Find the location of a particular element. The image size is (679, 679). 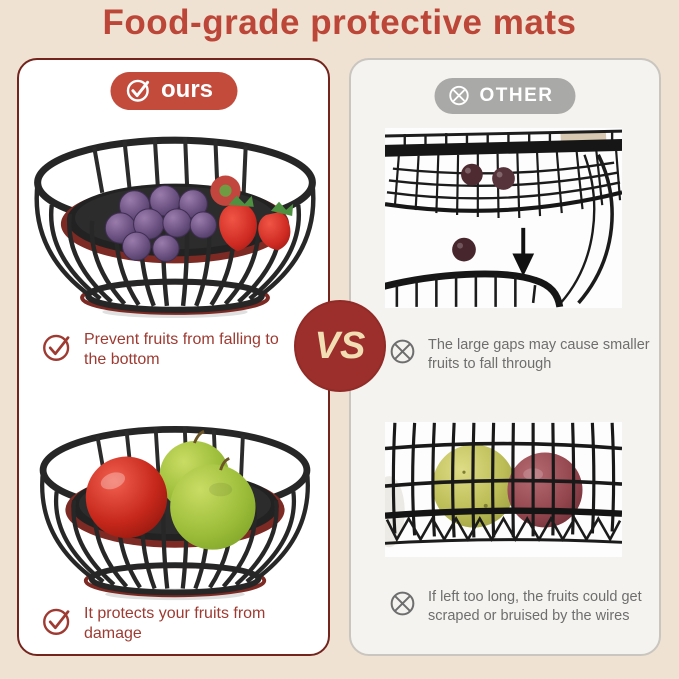

other-top-image is located at coordinates (503, 218).